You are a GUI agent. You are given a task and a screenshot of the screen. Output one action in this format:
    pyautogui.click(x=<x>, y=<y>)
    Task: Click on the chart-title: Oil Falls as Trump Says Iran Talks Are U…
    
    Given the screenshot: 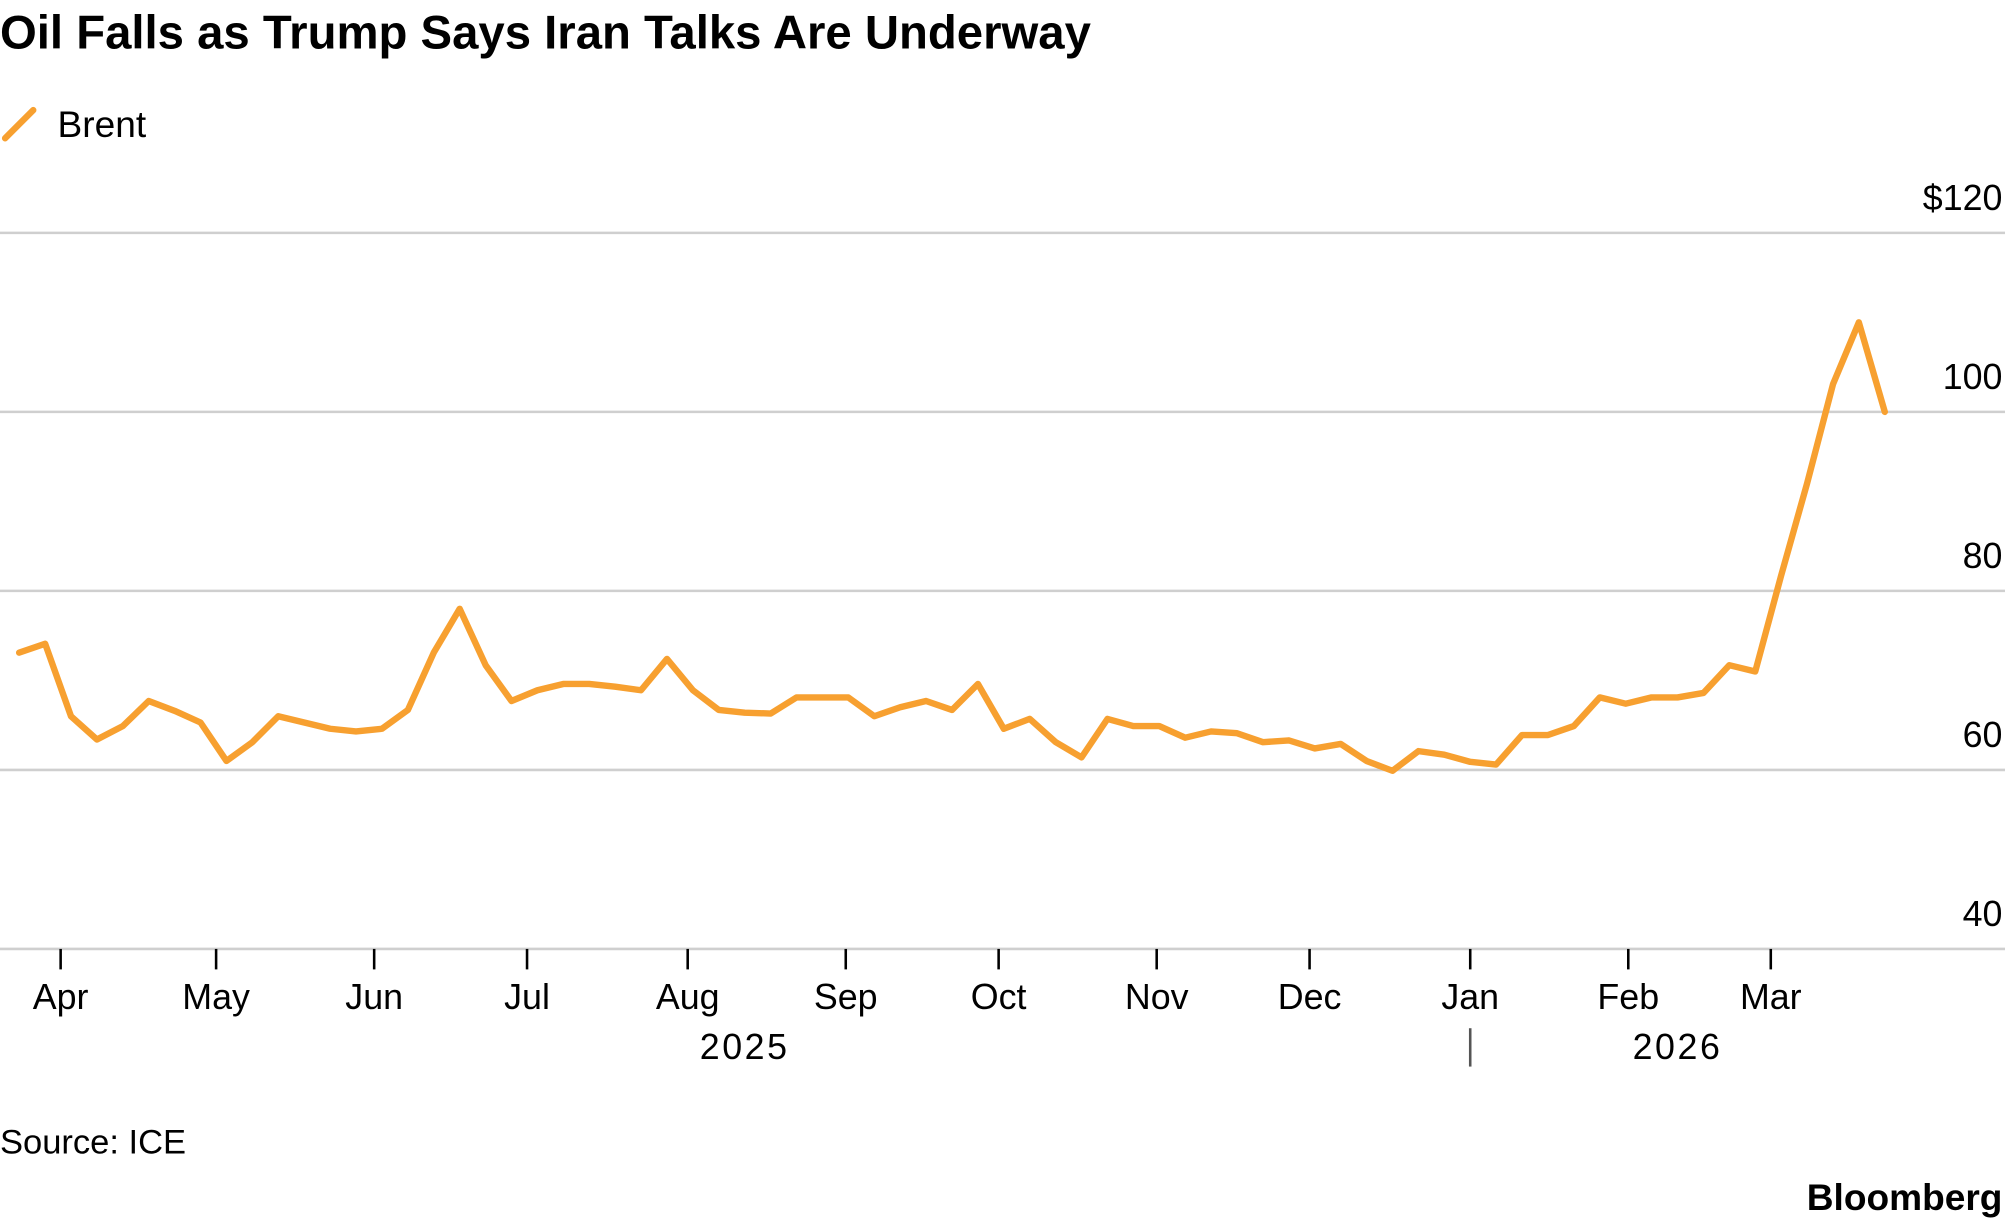 What is the action you would take?
    pyautogui.click(x=546, y=33)
    